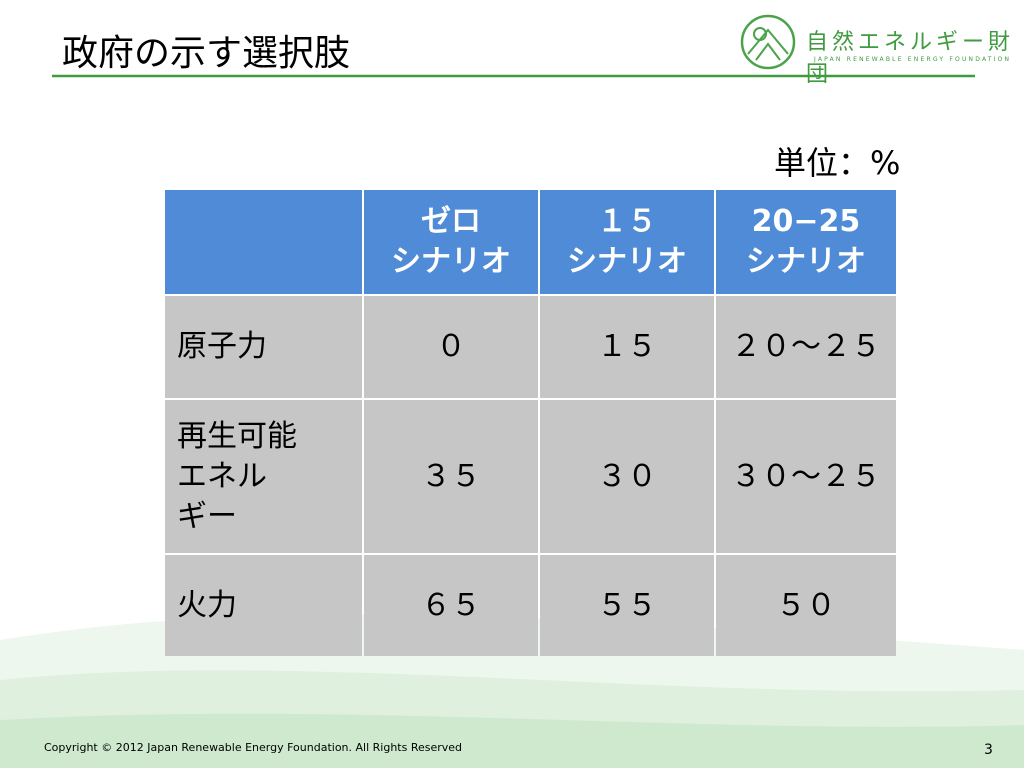  What do you see at coordinates (206, 53) in the screenshot?
I see `title: 政府の示す選択肢` at bounding box center [206, 53].